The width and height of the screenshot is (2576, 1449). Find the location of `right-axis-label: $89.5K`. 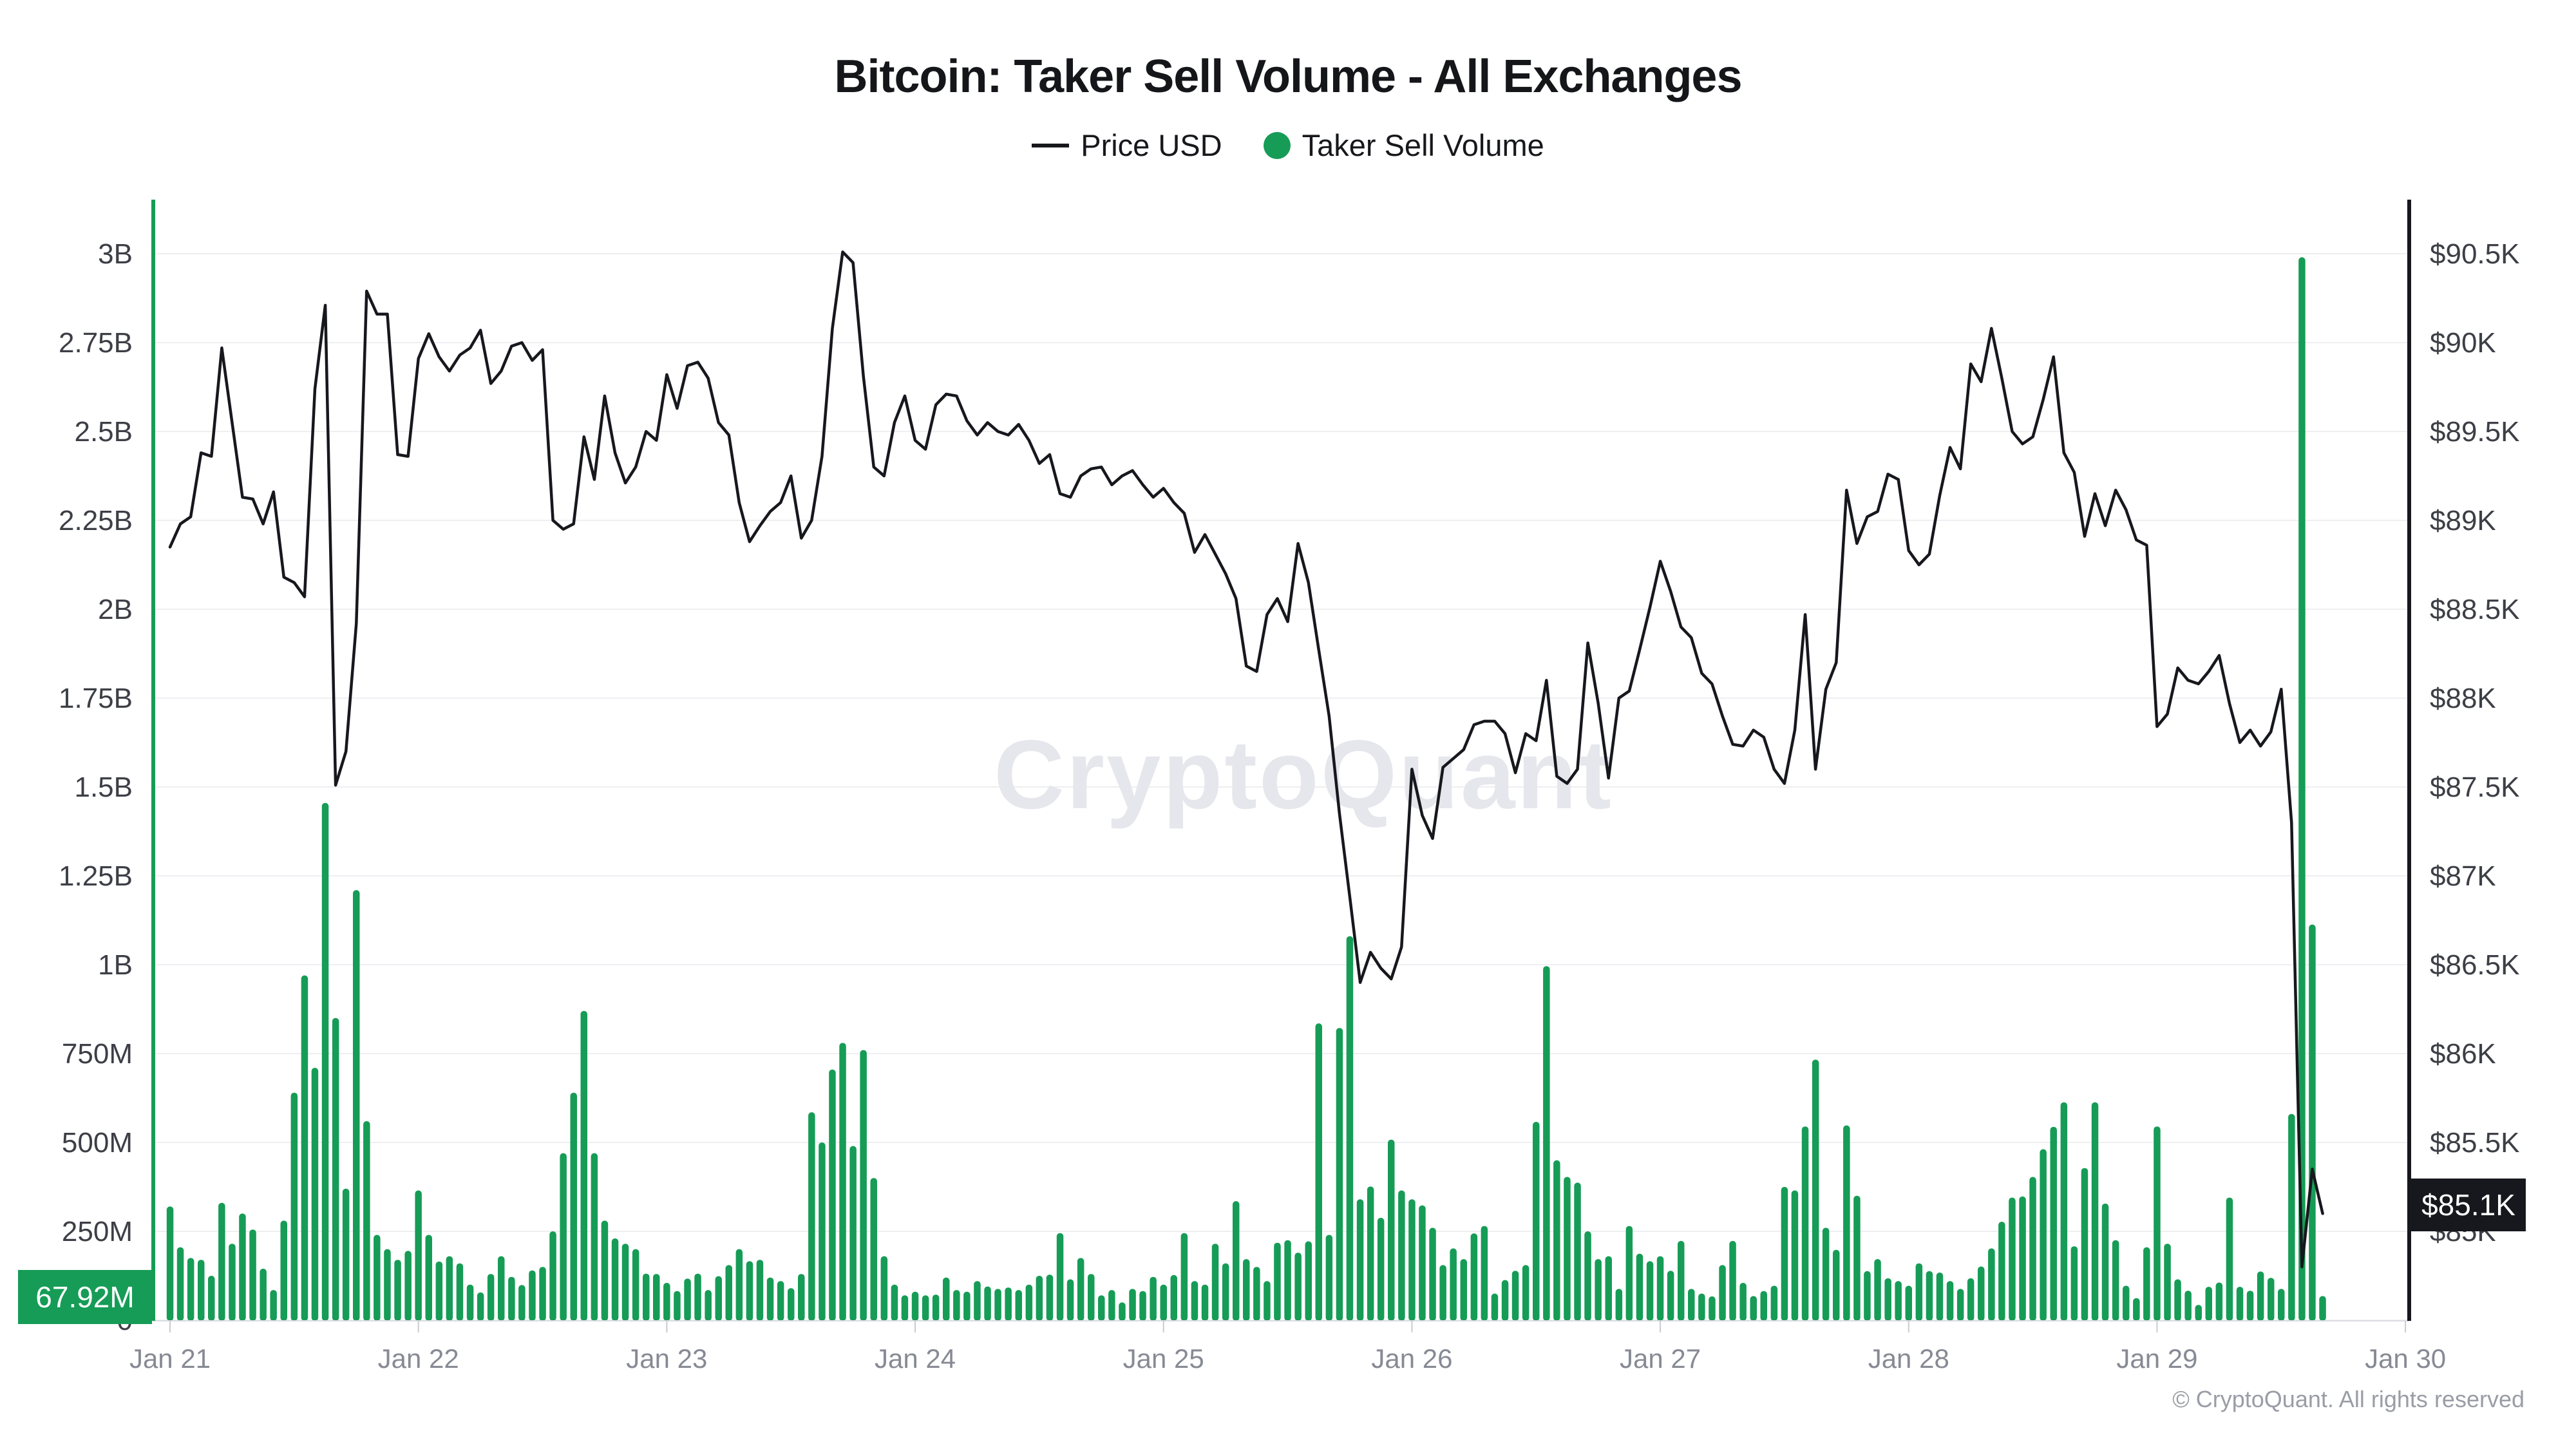

right-axis-label: $89.5K is located at coordinates (2474, 432).